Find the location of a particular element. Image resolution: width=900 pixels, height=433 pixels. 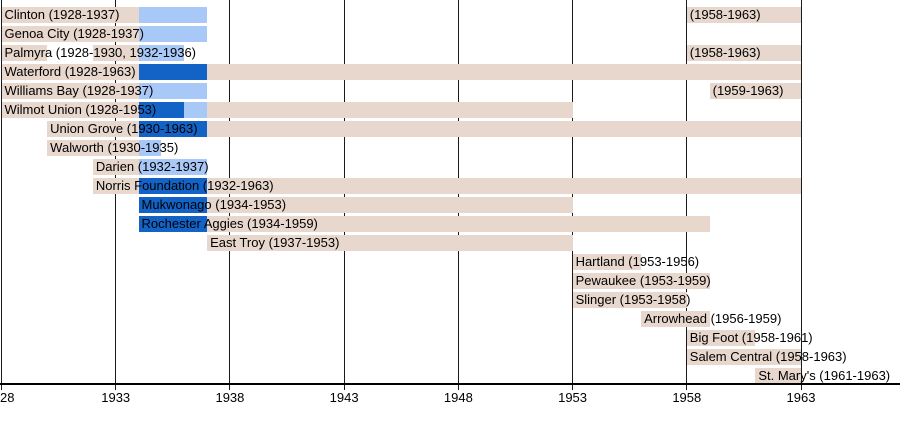

axis-tick-label-1928: 28 is located at coordinates (7, 397).